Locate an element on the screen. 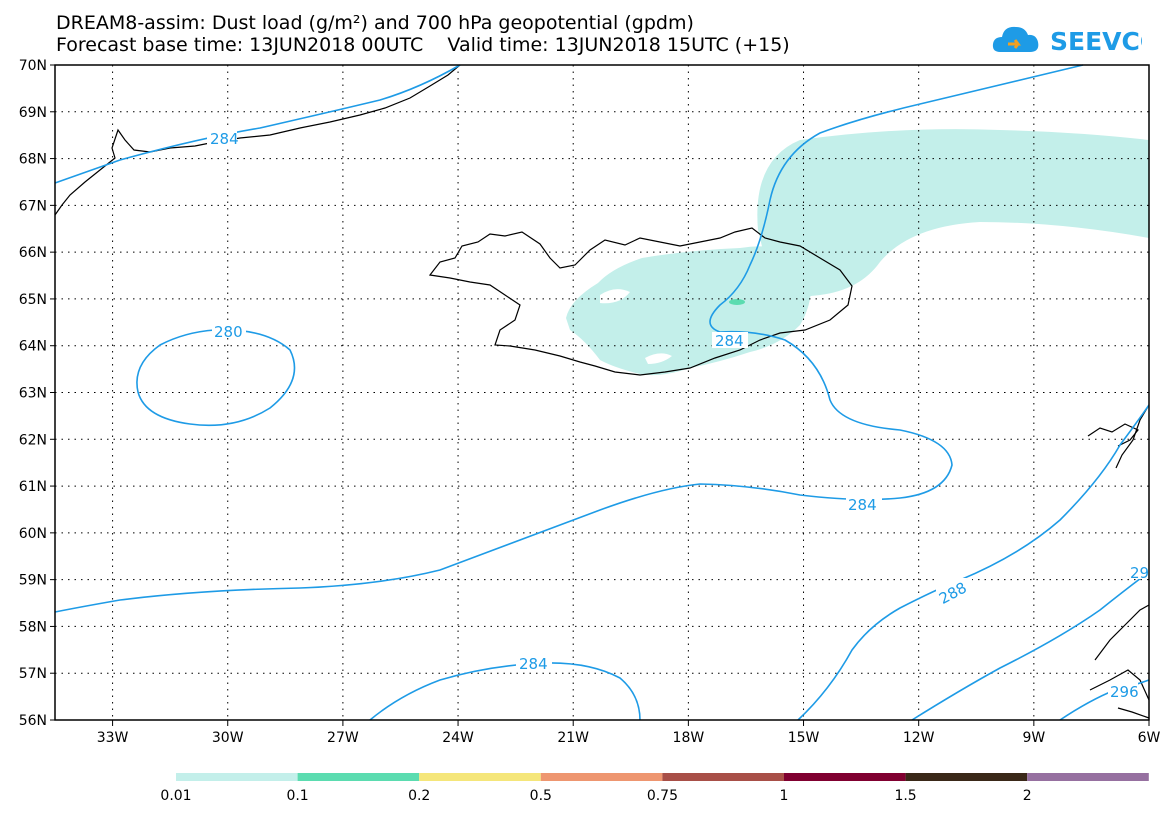  lon-label: 27W is located at coordinates (343, 738).